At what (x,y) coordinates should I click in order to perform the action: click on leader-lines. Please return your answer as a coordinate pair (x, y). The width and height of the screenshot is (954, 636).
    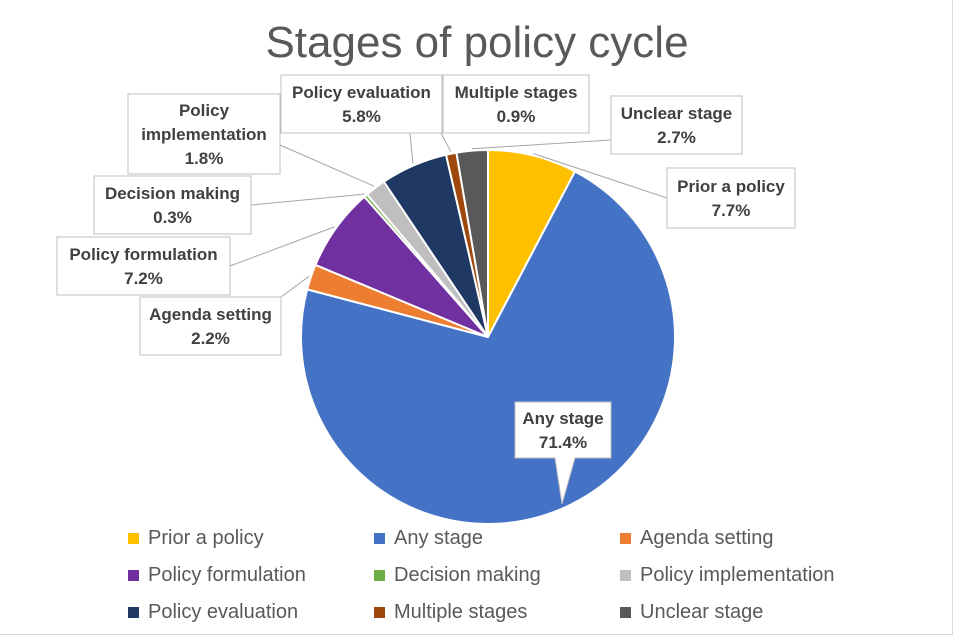
    Looking at the image, I should click on (448, 215).